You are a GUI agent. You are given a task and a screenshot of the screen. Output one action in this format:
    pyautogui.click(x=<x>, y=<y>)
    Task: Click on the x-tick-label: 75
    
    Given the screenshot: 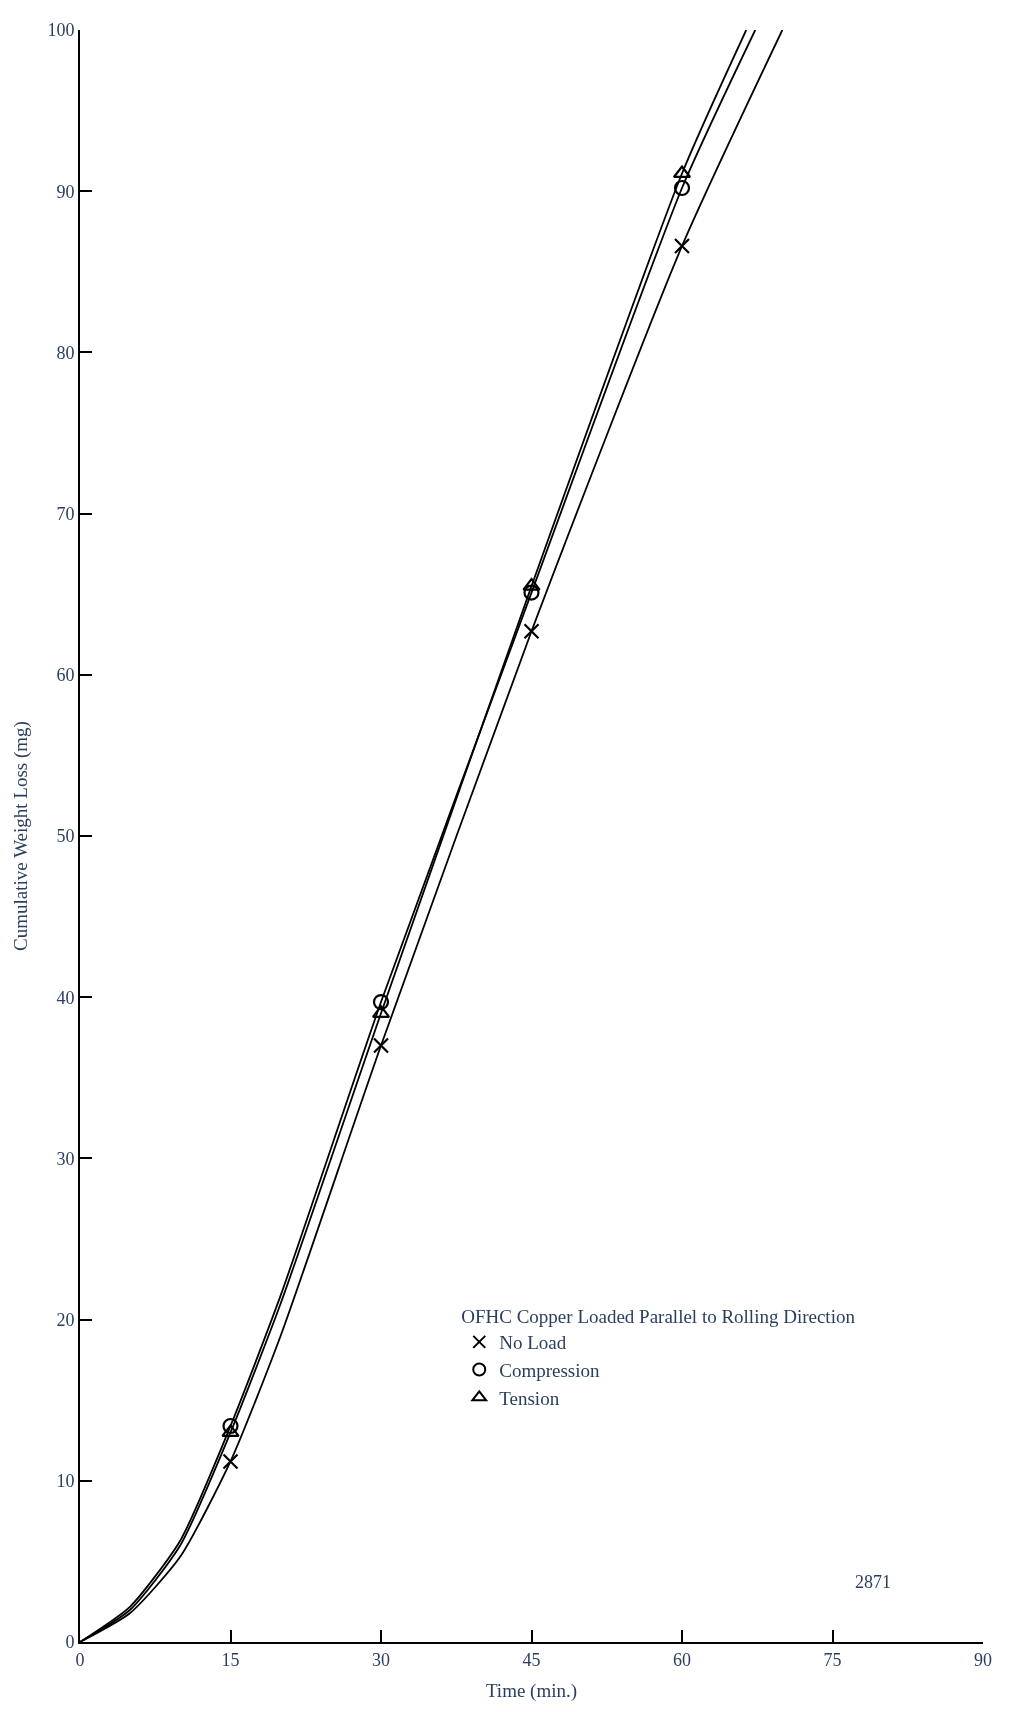 What is the action you would take?
    pyautogui.click(x=832, y=1659)
    